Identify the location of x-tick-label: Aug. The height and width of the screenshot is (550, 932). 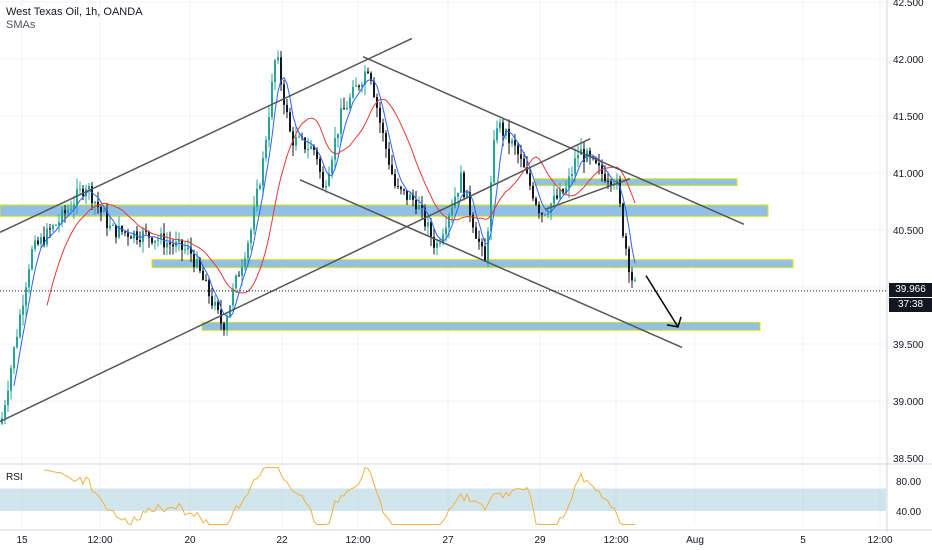
(695, 540).